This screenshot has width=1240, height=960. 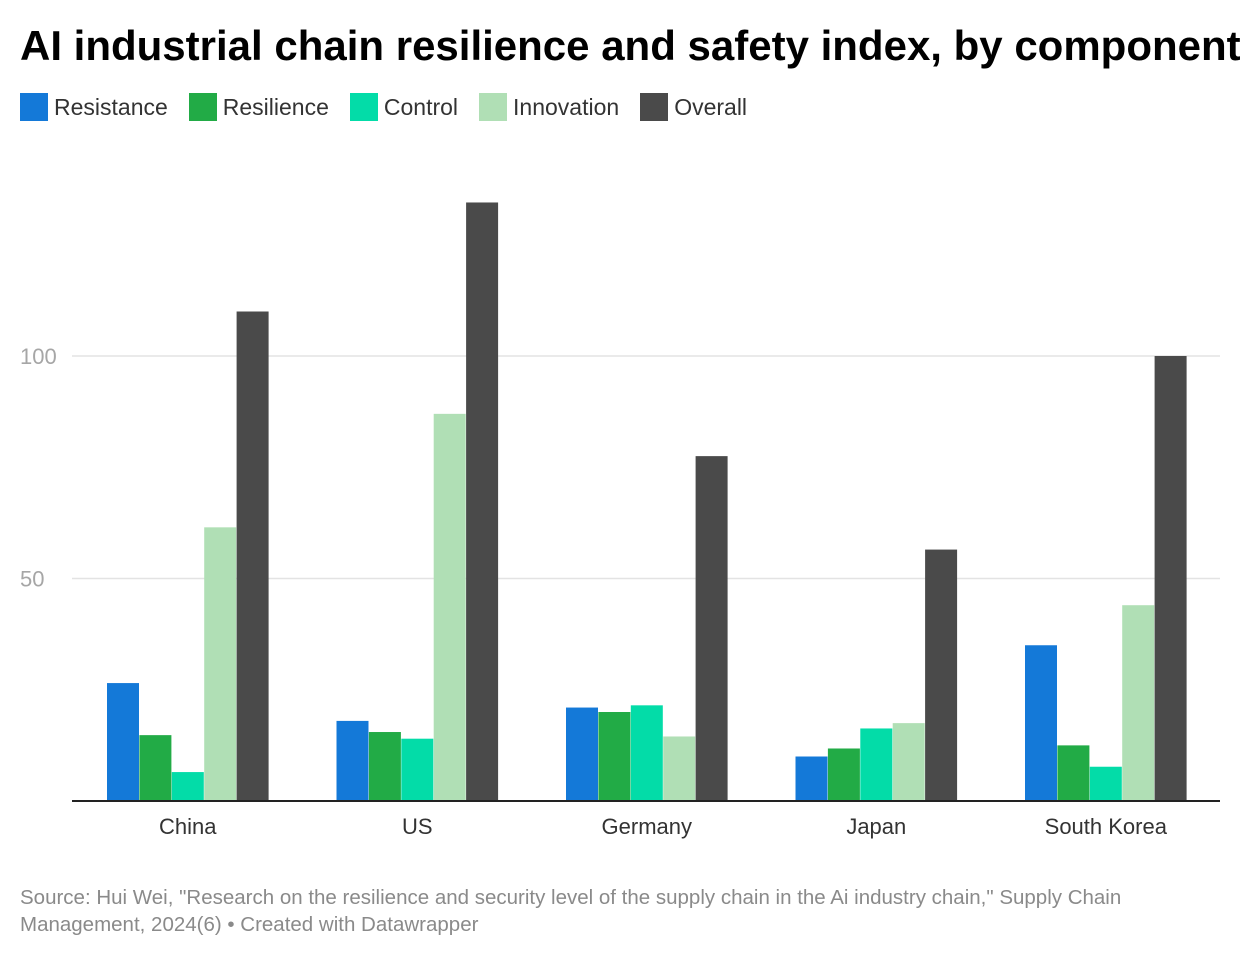 I want to click on bar-resilience-south-korea, so click(x=1073, y=773).